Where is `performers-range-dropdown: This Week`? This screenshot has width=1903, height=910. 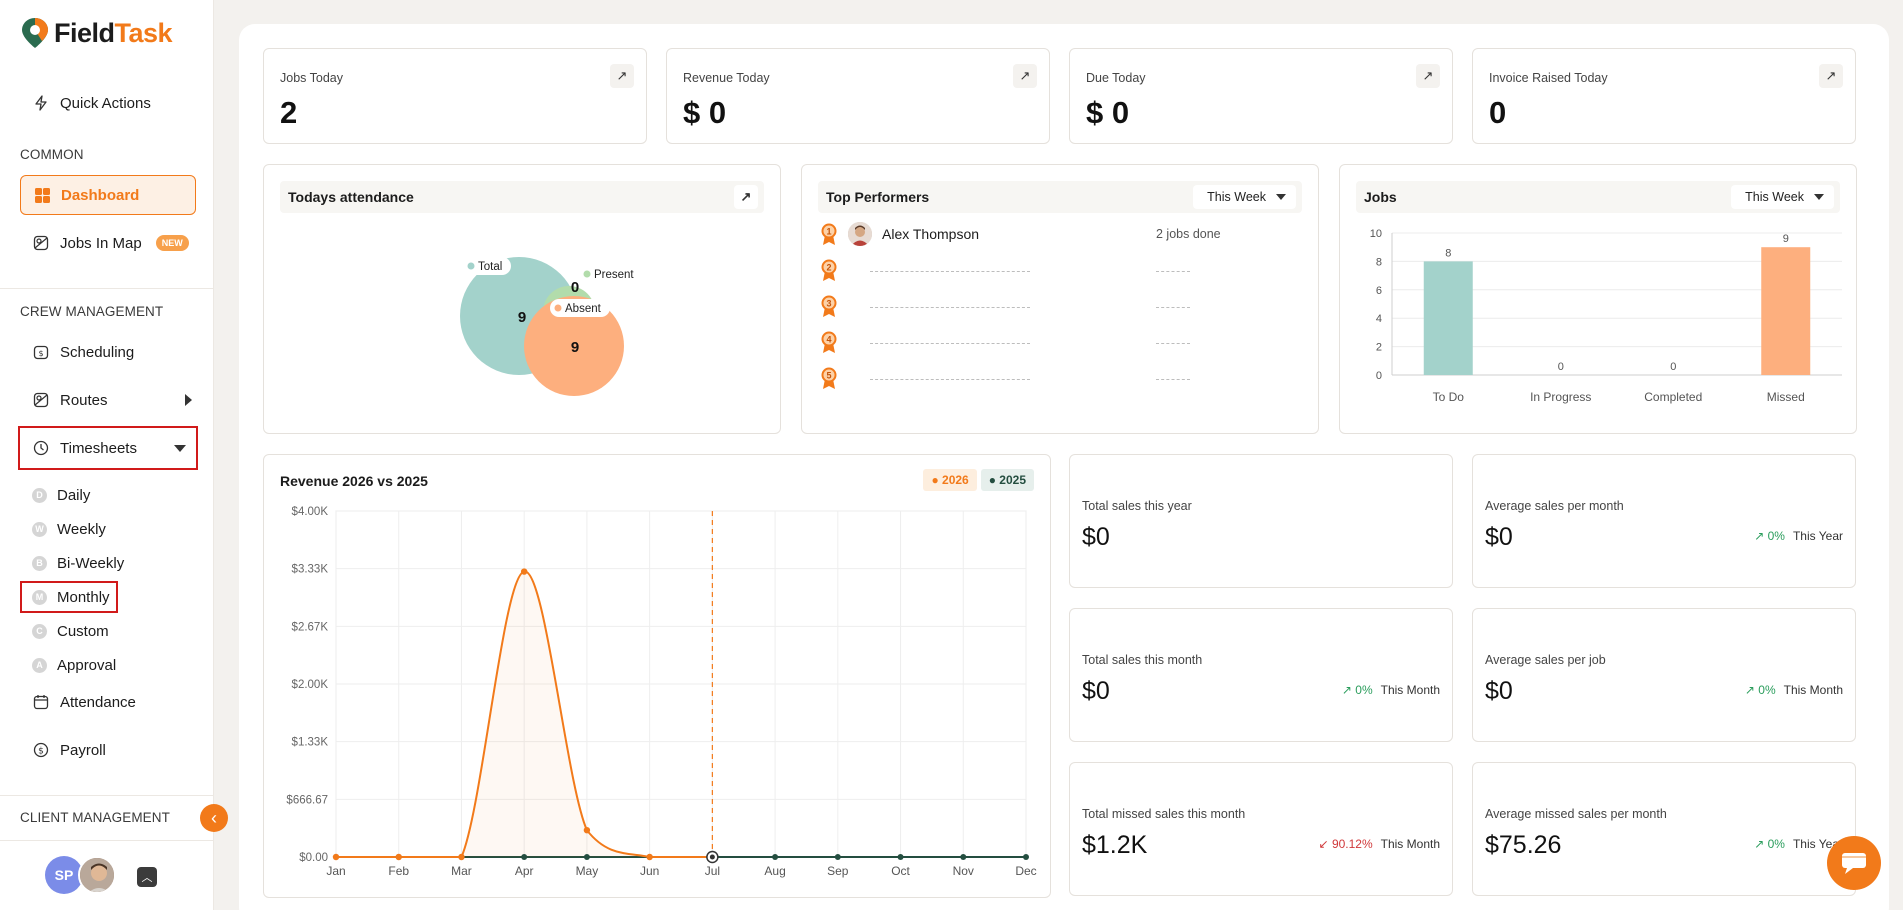 performers-range-dropdown: This Week is located at coordinates (1244, 197).